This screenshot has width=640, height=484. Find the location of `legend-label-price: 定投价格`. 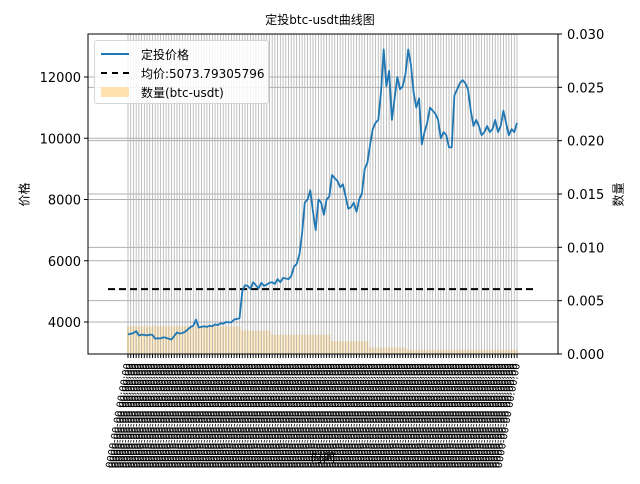

legend-label-price: 定投价格 is located at coordinates (165, 54).